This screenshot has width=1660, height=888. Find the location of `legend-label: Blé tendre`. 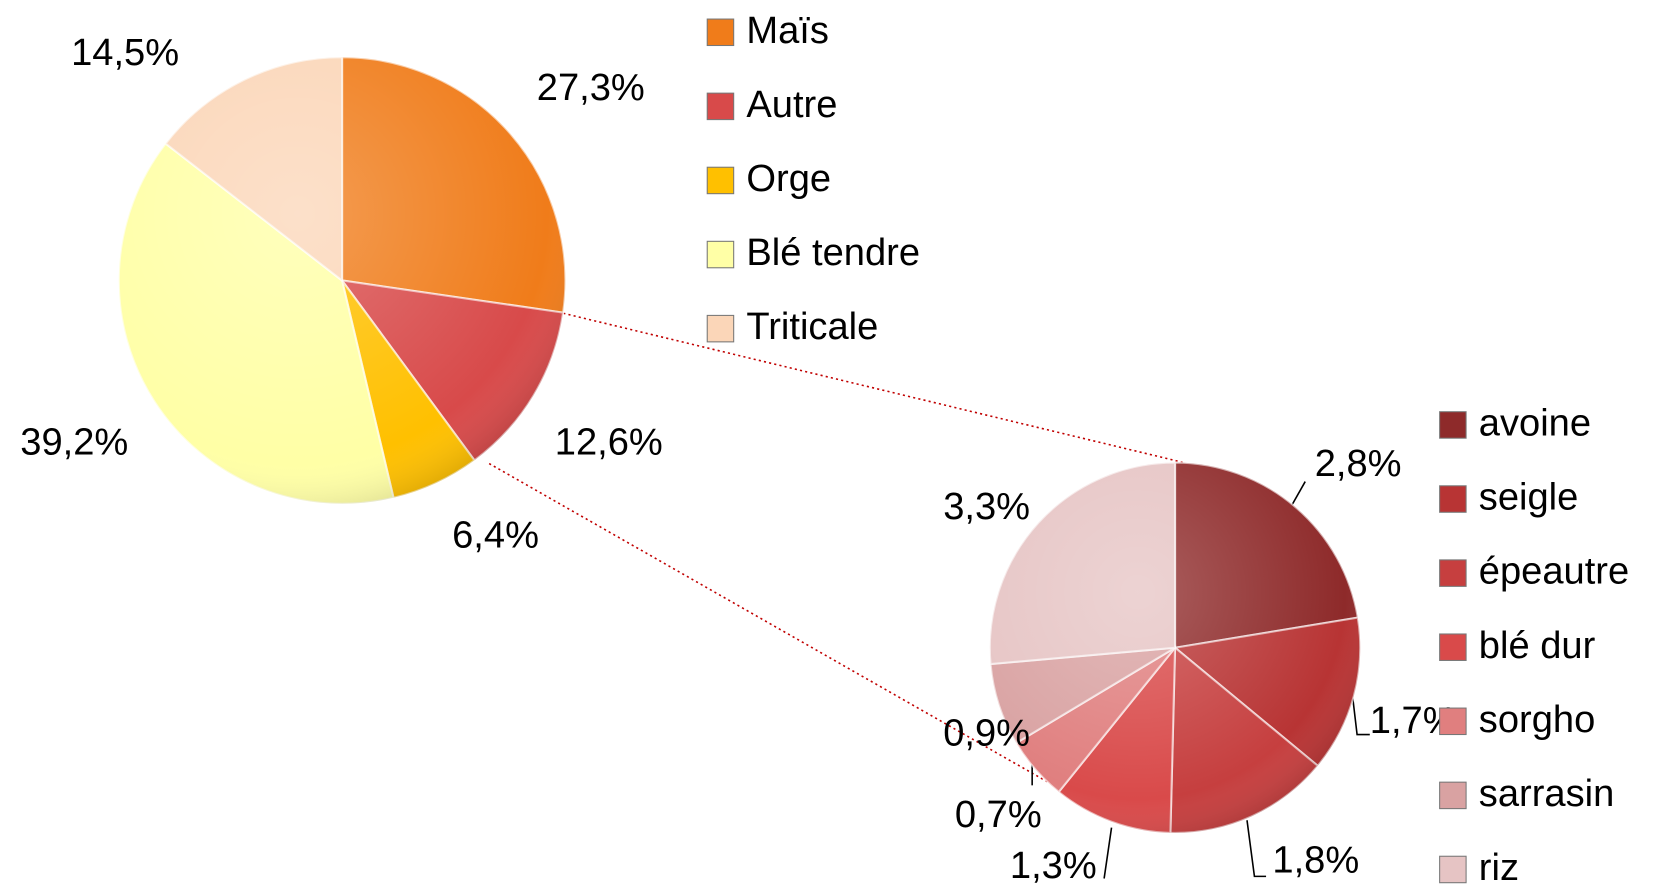

legend-label: Blé tendre is located at coordinates (833, 253).